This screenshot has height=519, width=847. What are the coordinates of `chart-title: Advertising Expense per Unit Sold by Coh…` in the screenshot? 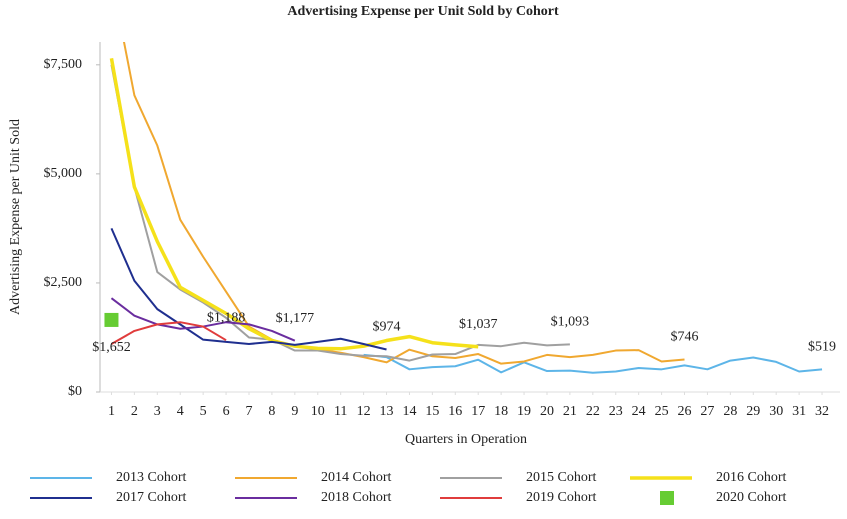 It's located at (423, 11).